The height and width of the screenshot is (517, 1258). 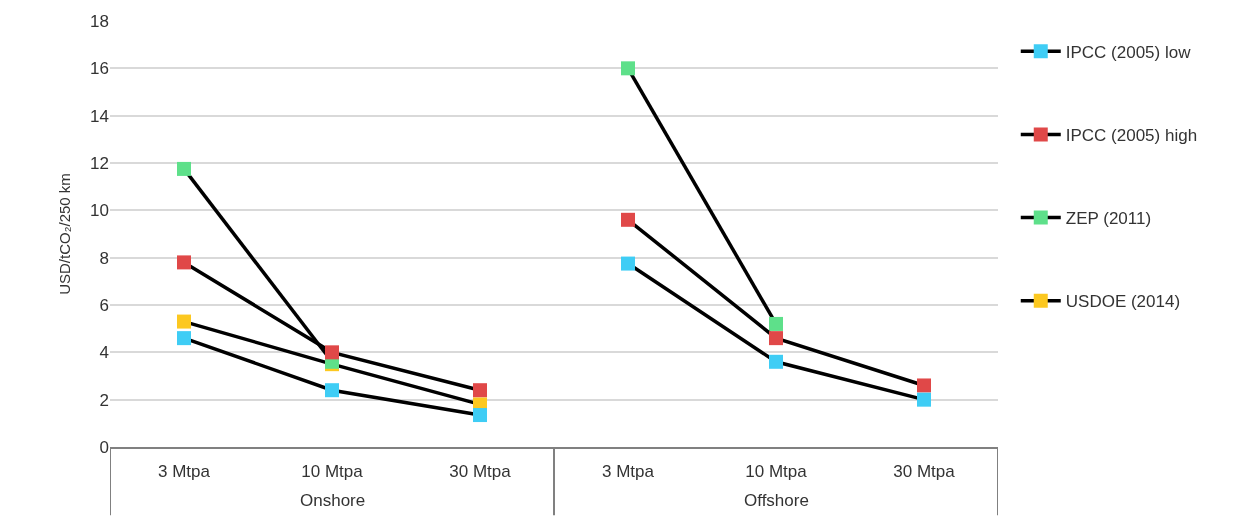 I want to click on y-tick-label: 18, so click(x=99, y=21).